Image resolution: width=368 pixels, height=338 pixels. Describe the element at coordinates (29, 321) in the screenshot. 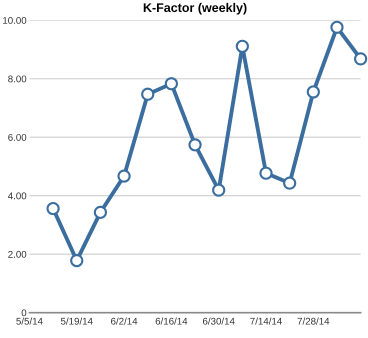

I see `x-tick-label: 5/5/14` at that location.